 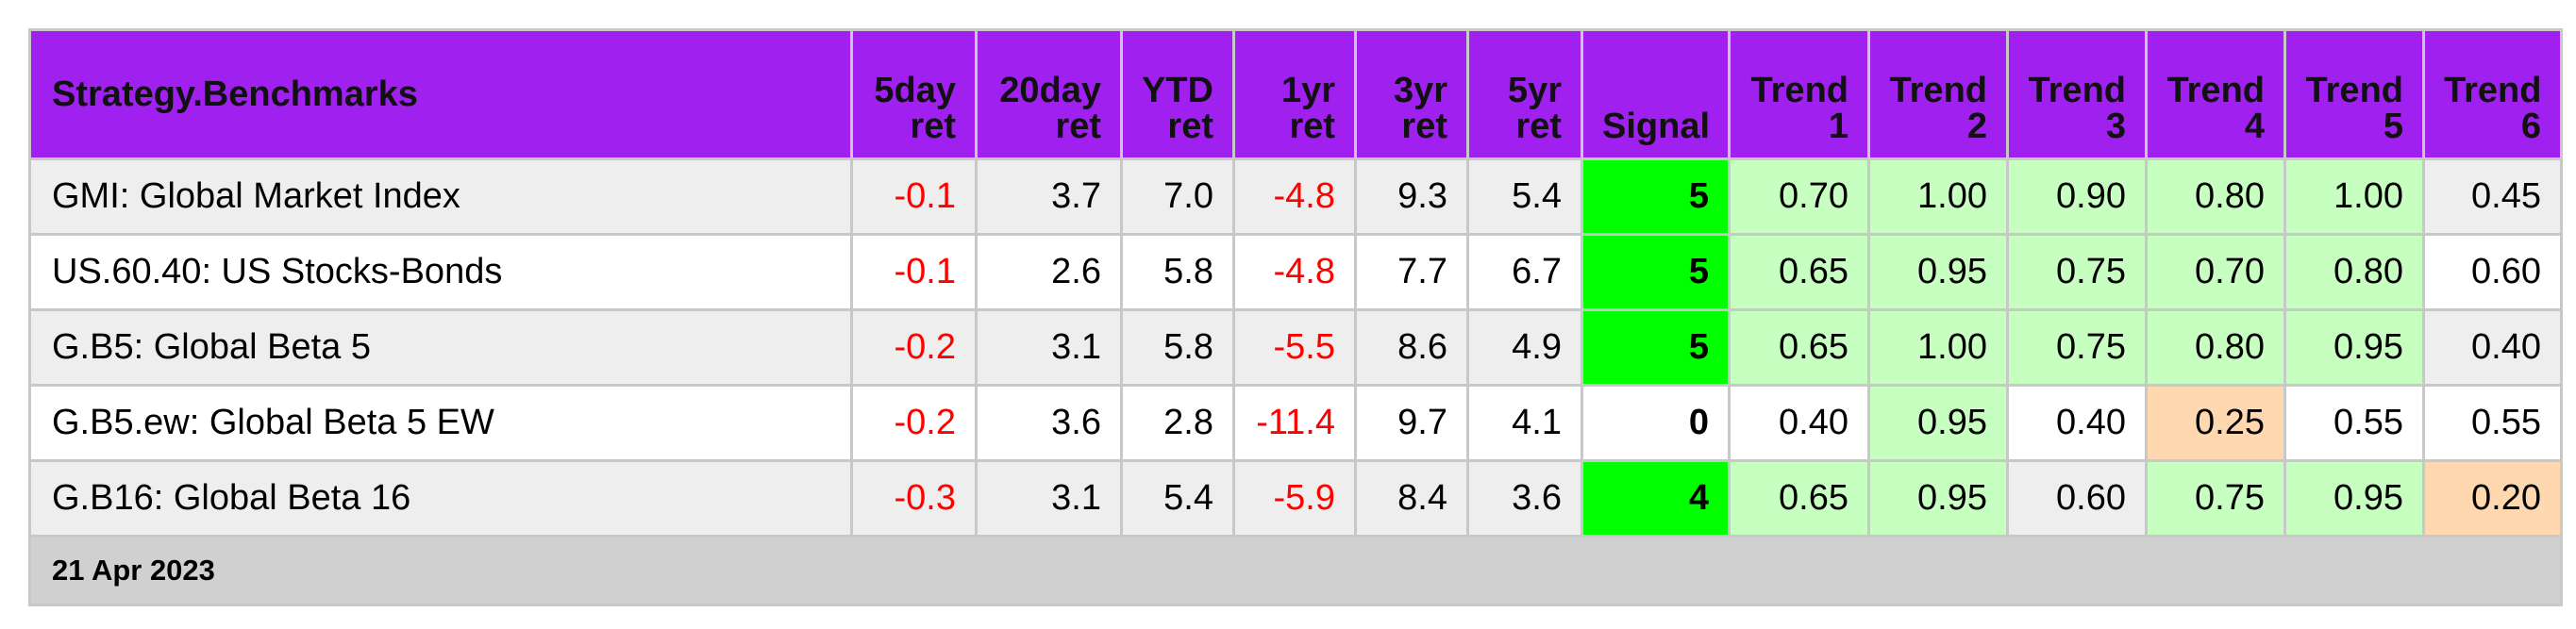 I want to click on value-cell: 8.6, so click(x=1411, y=347).